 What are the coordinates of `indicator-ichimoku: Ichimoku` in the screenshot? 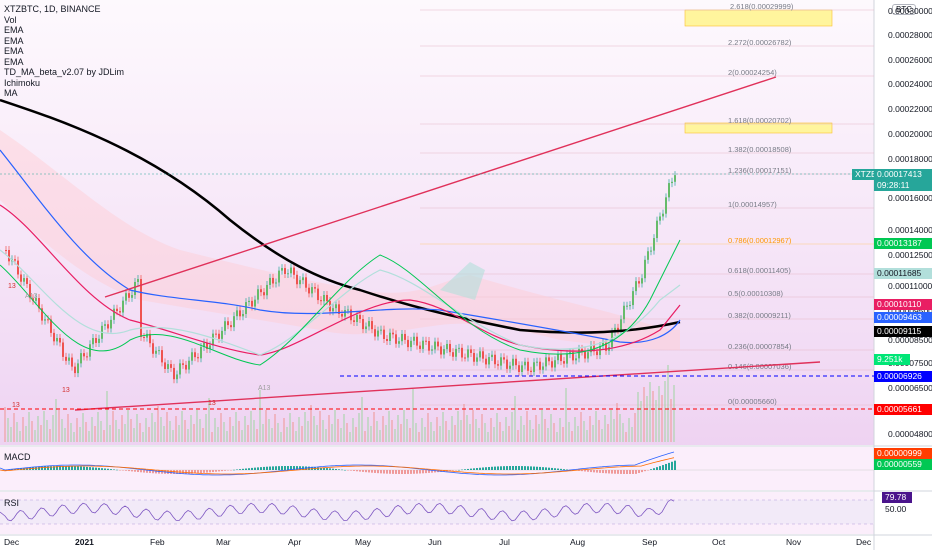 It's located at (22, 82).